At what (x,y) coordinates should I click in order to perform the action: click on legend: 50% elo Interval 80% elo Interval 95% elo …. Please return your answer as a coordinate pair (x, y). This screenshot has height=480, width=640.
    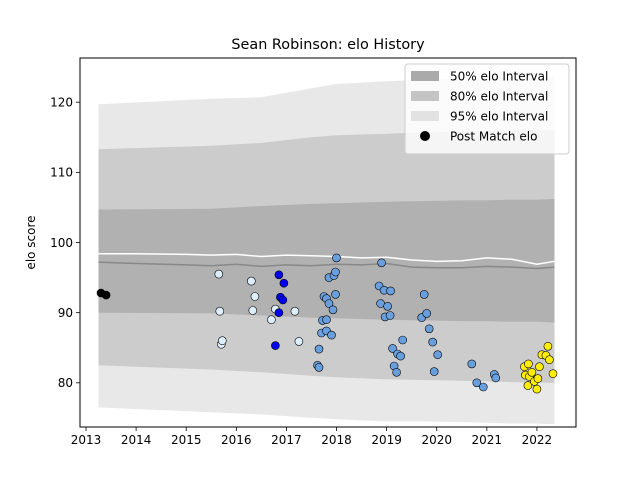
    Looking at the image, I should click on (487, 109).